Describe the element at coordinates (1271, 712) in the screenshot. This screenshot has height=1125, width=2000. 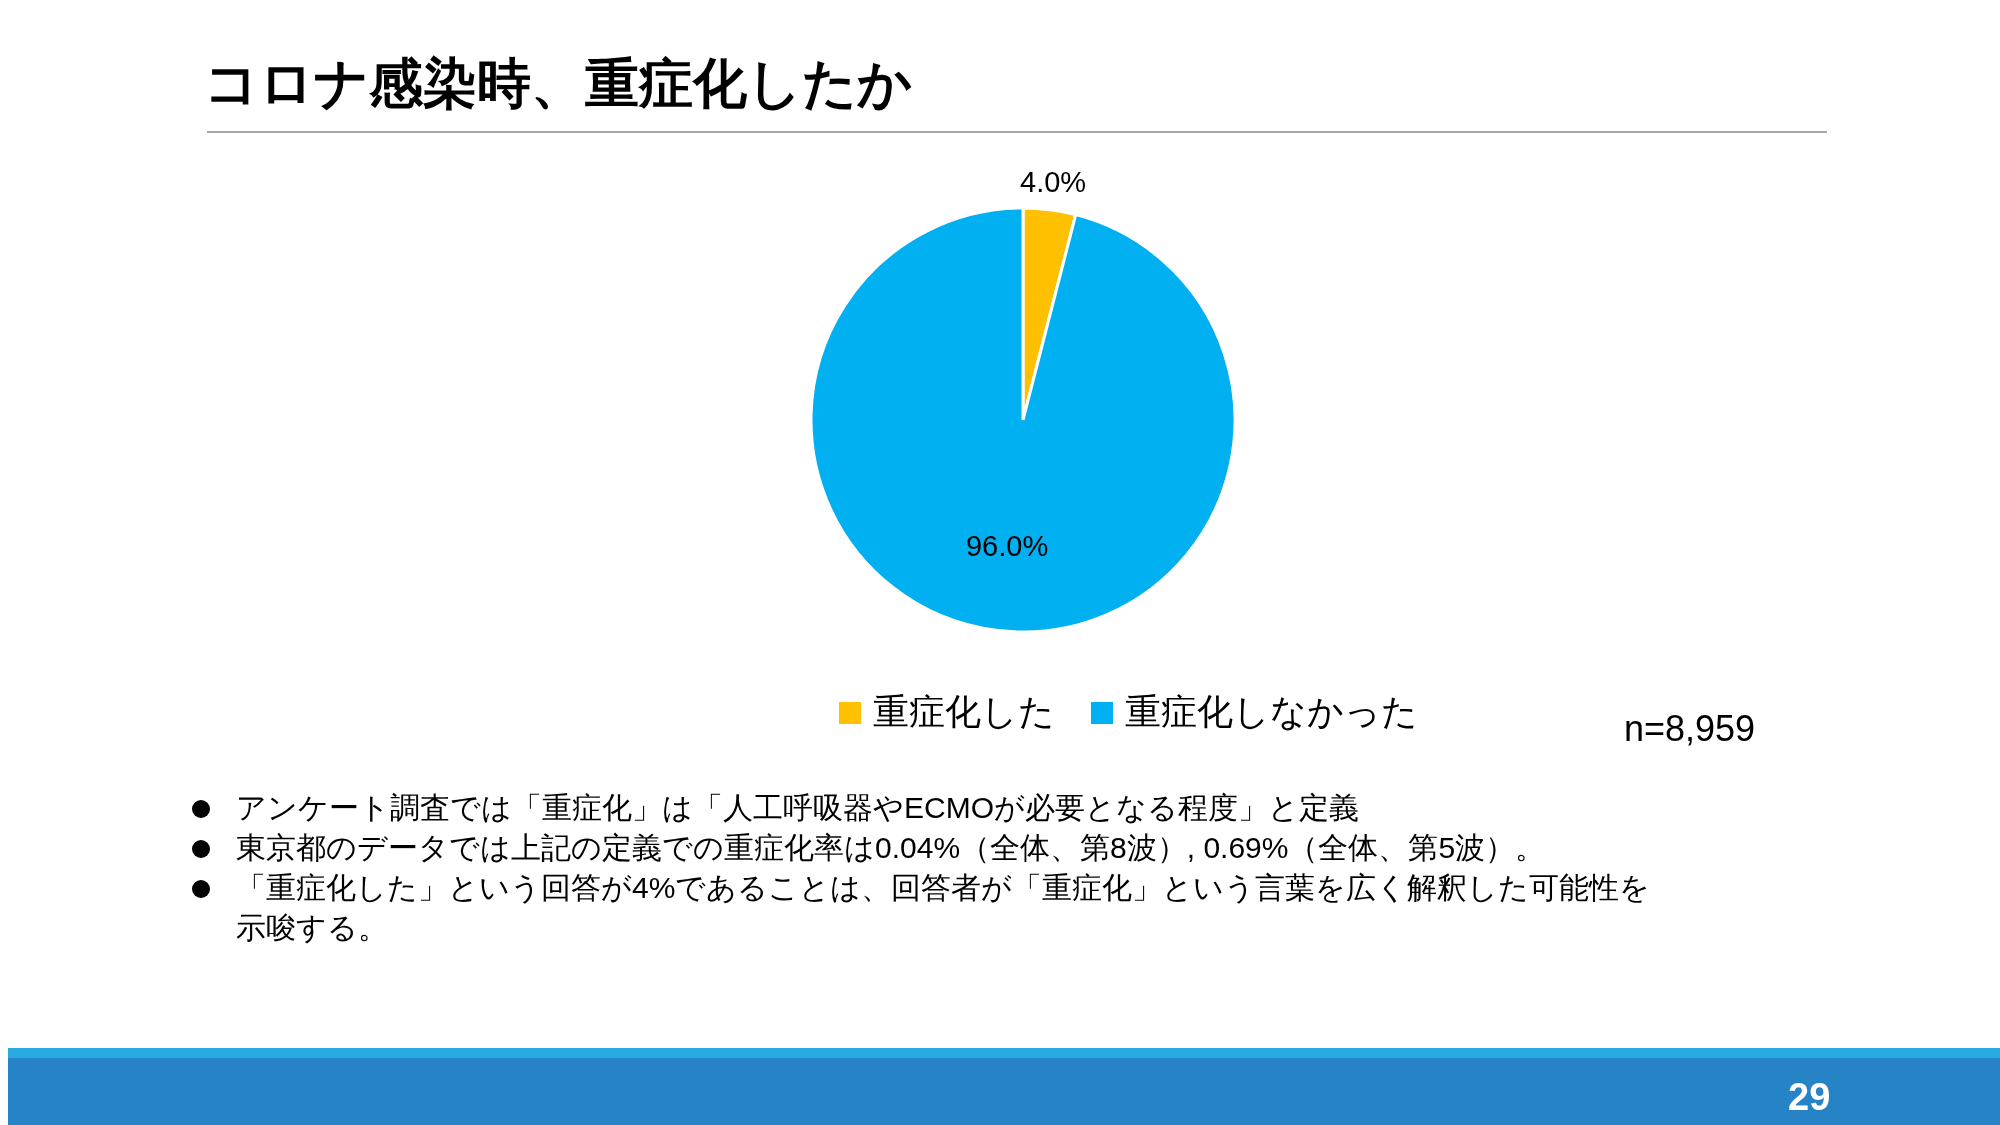
I see `legend-label: 重症化しなかった` at that location.